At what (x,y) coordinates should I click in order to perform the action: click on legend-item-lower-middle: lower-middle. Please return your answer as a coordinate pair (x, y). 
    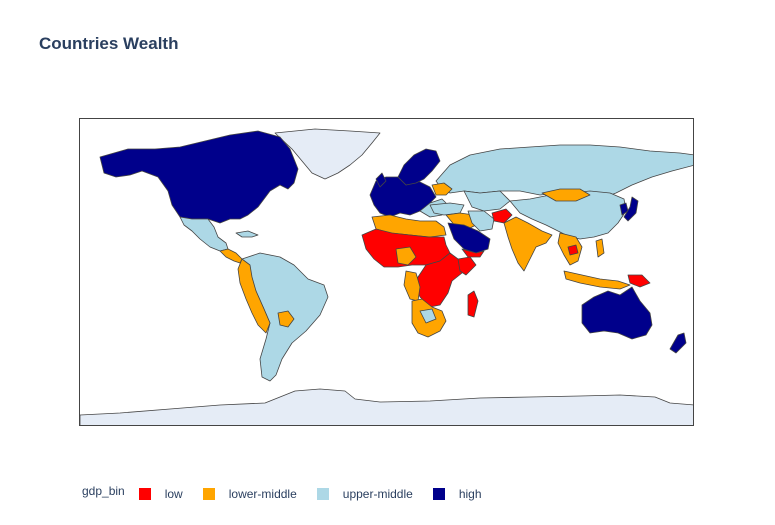
    Looking at the image, I should click on (249, 494).